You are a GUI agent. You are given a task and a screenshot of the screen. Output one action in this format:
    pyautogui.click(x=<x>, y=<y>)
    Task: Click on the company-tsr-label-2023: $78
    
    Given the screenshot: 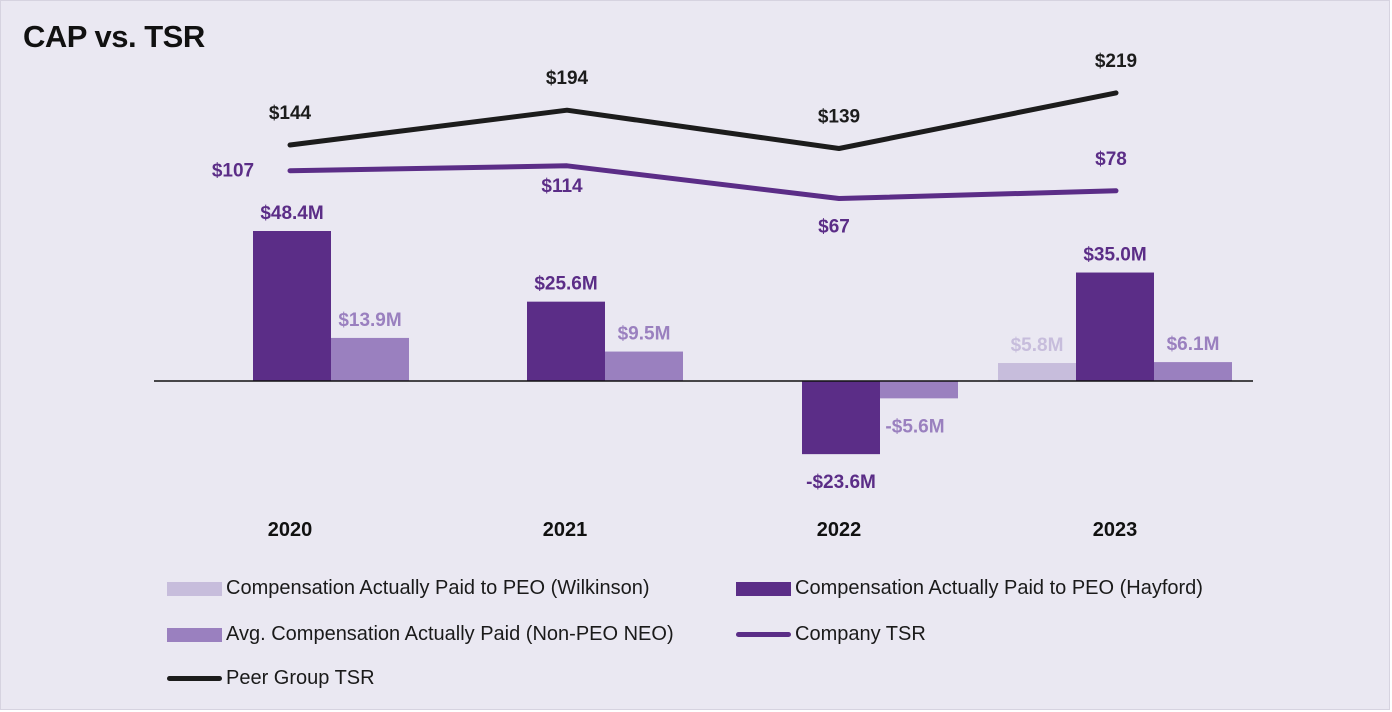 What is the action you would take?
    pyautogui.click(x=1111, y=159)
    